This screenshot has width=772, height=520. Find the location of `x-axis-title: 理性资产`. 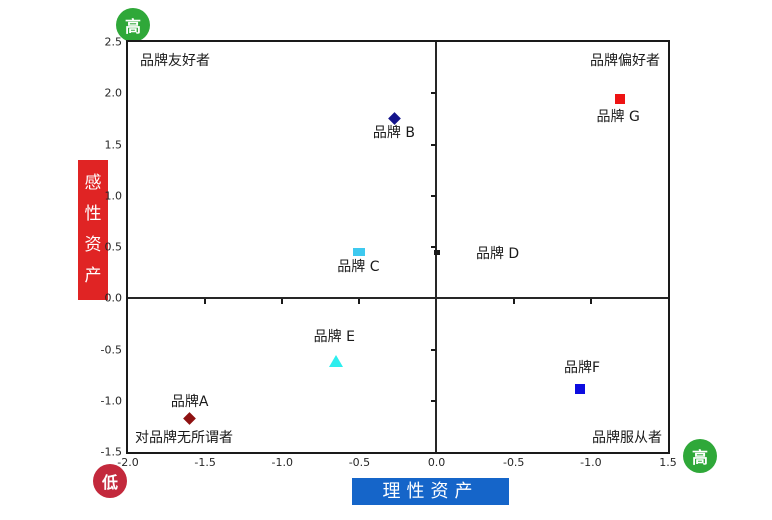

x-axis-title: 理性资产 is located at coordinates (430, 491).